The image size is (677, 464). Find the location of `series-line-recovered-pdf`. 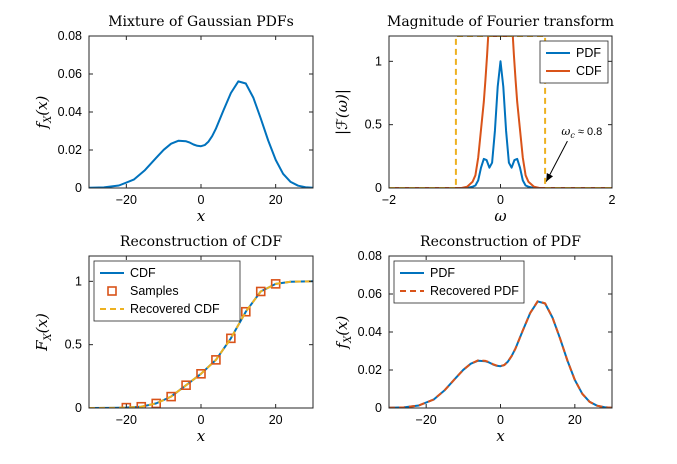

series-line-recovered-pdf is located at coordinates (500, 354).